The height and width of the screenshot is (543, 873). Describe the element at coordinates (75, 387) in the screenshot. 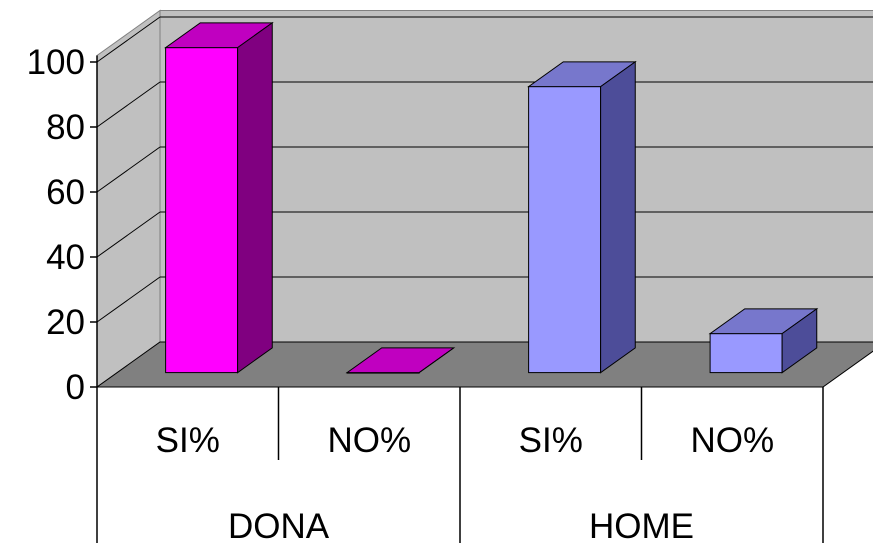

I see `y-tick-label: 0` at that location.